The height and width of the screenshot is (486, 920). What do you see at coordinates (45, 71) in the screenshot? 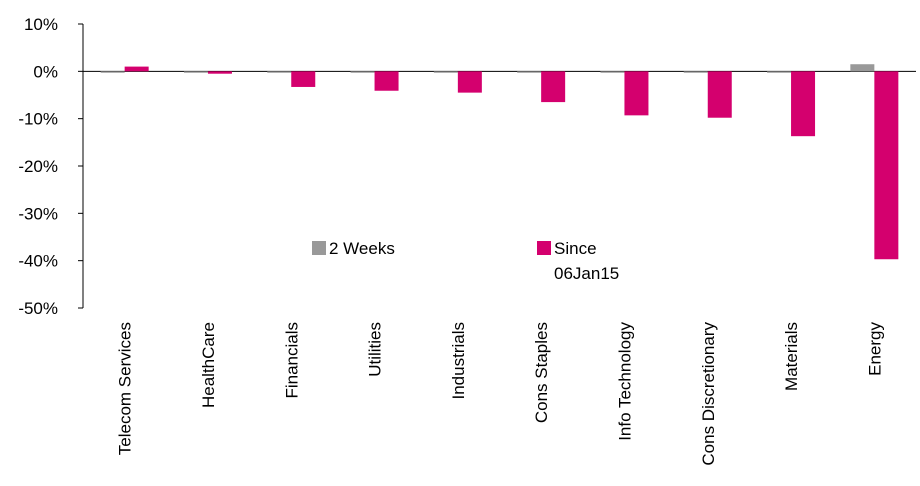
I see `y-tick-label: 0%` at bounding box center [45, 71].